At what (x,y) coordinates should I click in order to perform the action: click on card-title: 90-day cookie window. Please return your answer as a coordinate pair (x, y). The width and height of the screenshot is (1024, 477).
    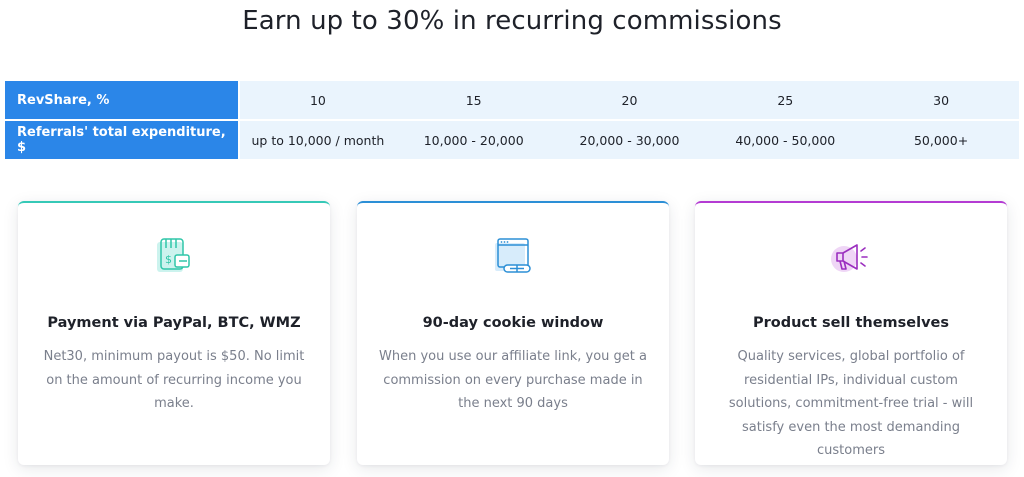
    Looking at the image, I should click on (513, 323).